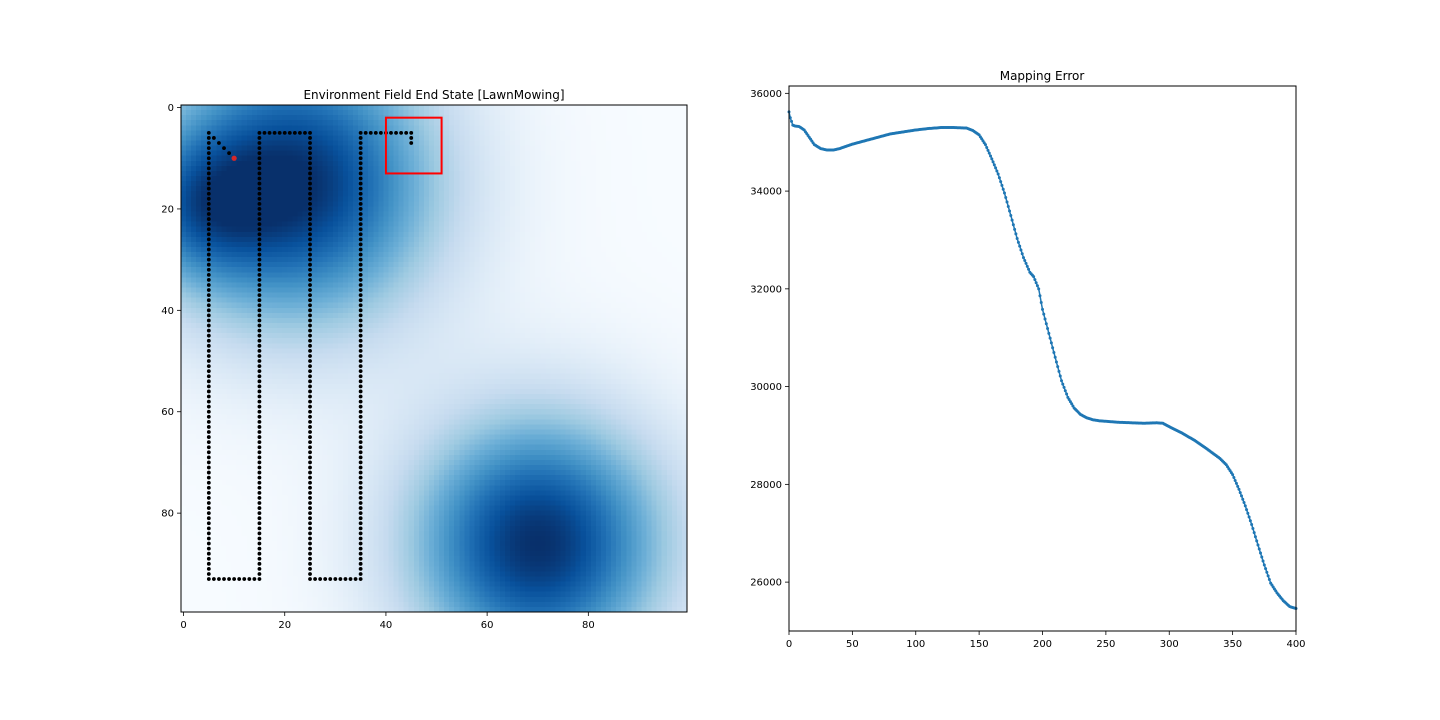 Image resolution: width=1440 pixels, height=720 pixels. I want to click on line-x-axis: 0 50 100 150 200 250 300 350 400, so click(1046, 640).